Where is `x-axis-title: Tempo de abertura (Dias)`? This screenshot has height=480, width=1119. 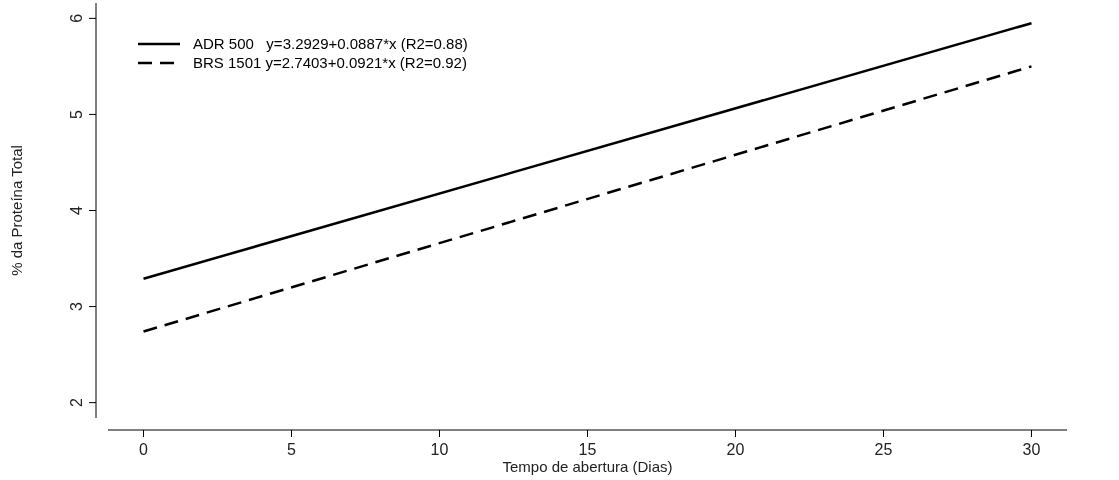 x-axis-title: Tempo de abertura (Dias) is located at coordinates (587, 466).